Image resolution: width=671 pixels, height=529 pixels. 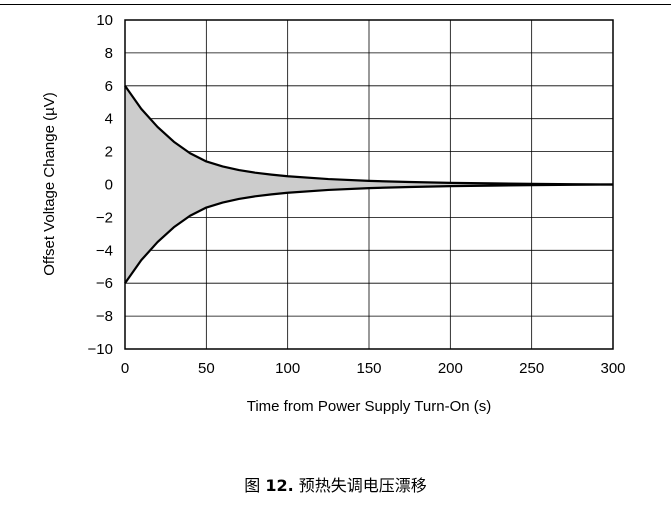 I want to click on figure-caption: 图 12. 预热失调电压漂移, so click(x=335, y=484).